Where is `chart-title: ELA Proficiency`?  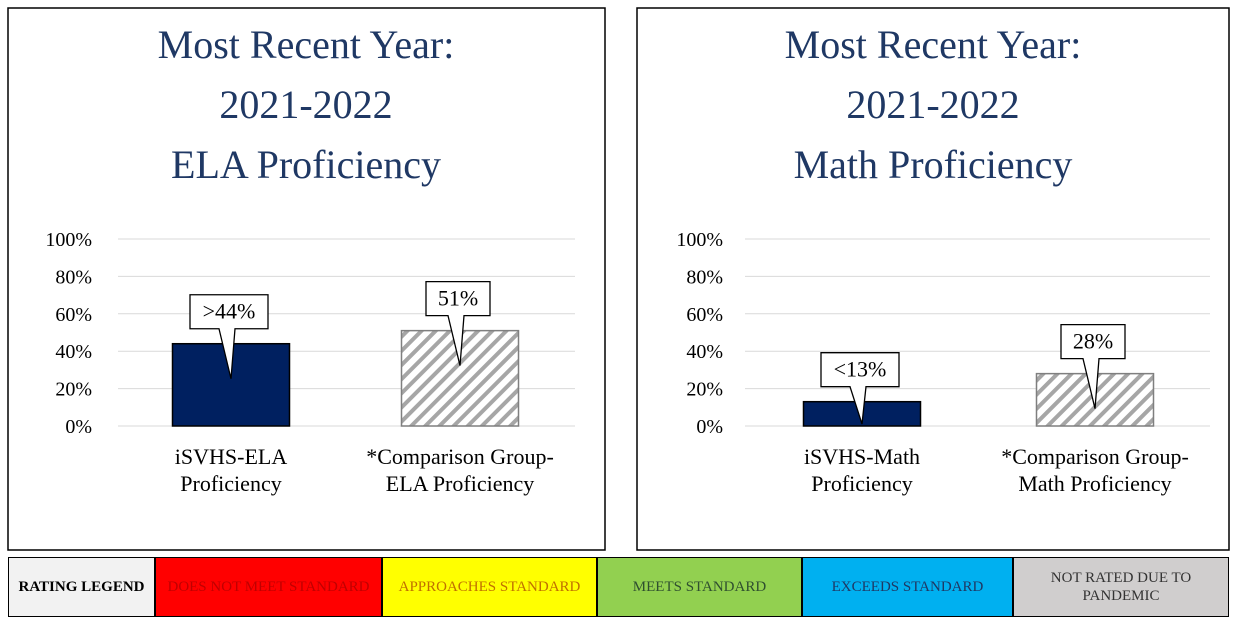
chart-title: ELA Proficiency is located at coordinates (306, 164).